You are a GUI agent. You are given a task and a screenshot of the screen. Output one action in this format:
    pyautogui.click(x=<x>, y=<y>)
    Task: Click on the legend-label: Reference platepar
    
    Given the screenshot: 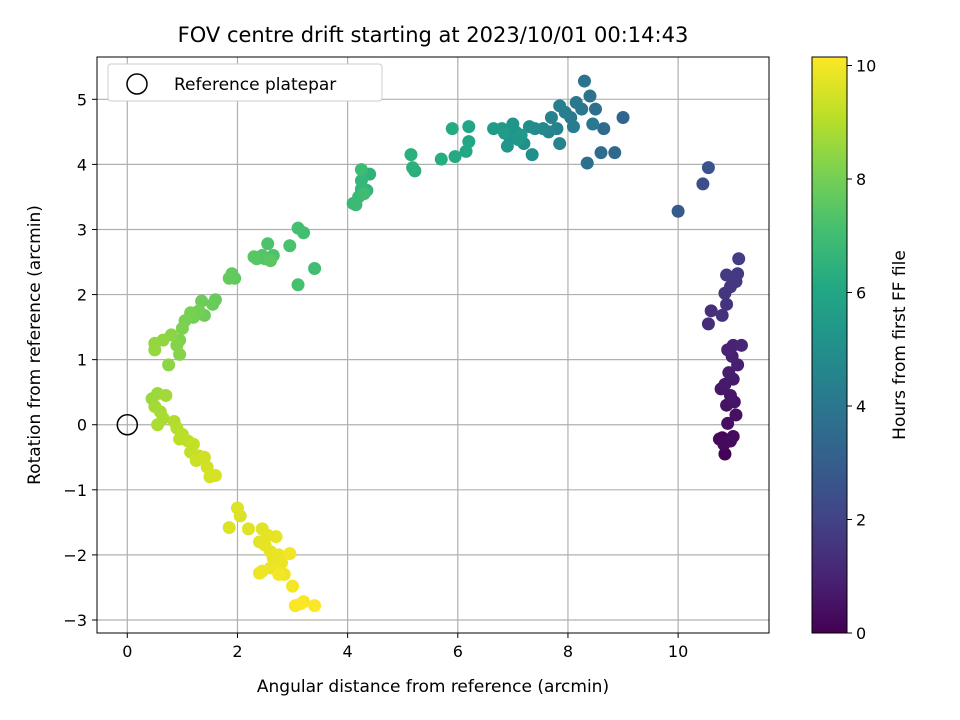 What is the action you would take?
    pyautogui.click(x=255, y=85)
    